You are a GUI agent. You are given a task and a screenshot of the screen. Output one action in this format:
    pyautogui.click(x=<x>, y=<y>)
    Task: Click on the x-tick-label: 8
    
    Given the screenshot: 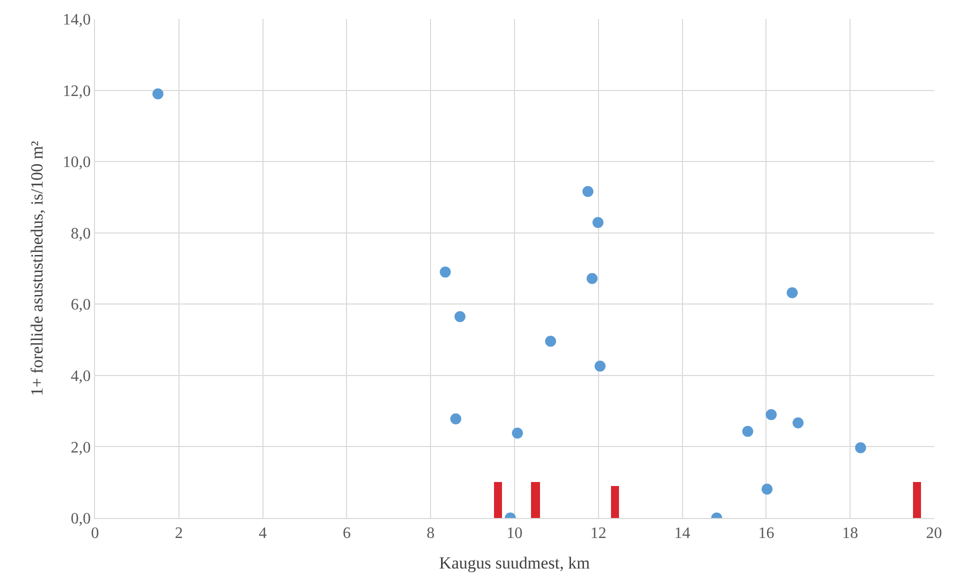 What is the action you would take?
    pyautogui.click(x=430, y=533)
    